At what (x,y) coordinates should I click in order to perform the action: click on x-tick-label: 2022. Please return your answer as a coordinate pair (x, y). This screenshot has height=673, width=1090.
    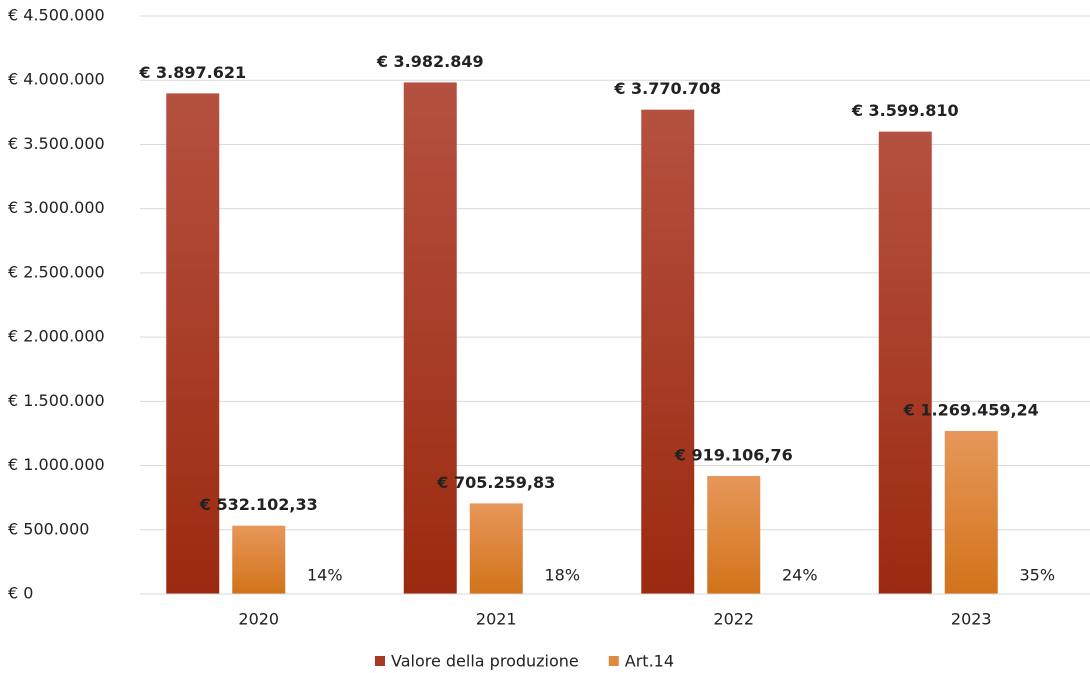
    Looking at the image, I should click on (733, 619).